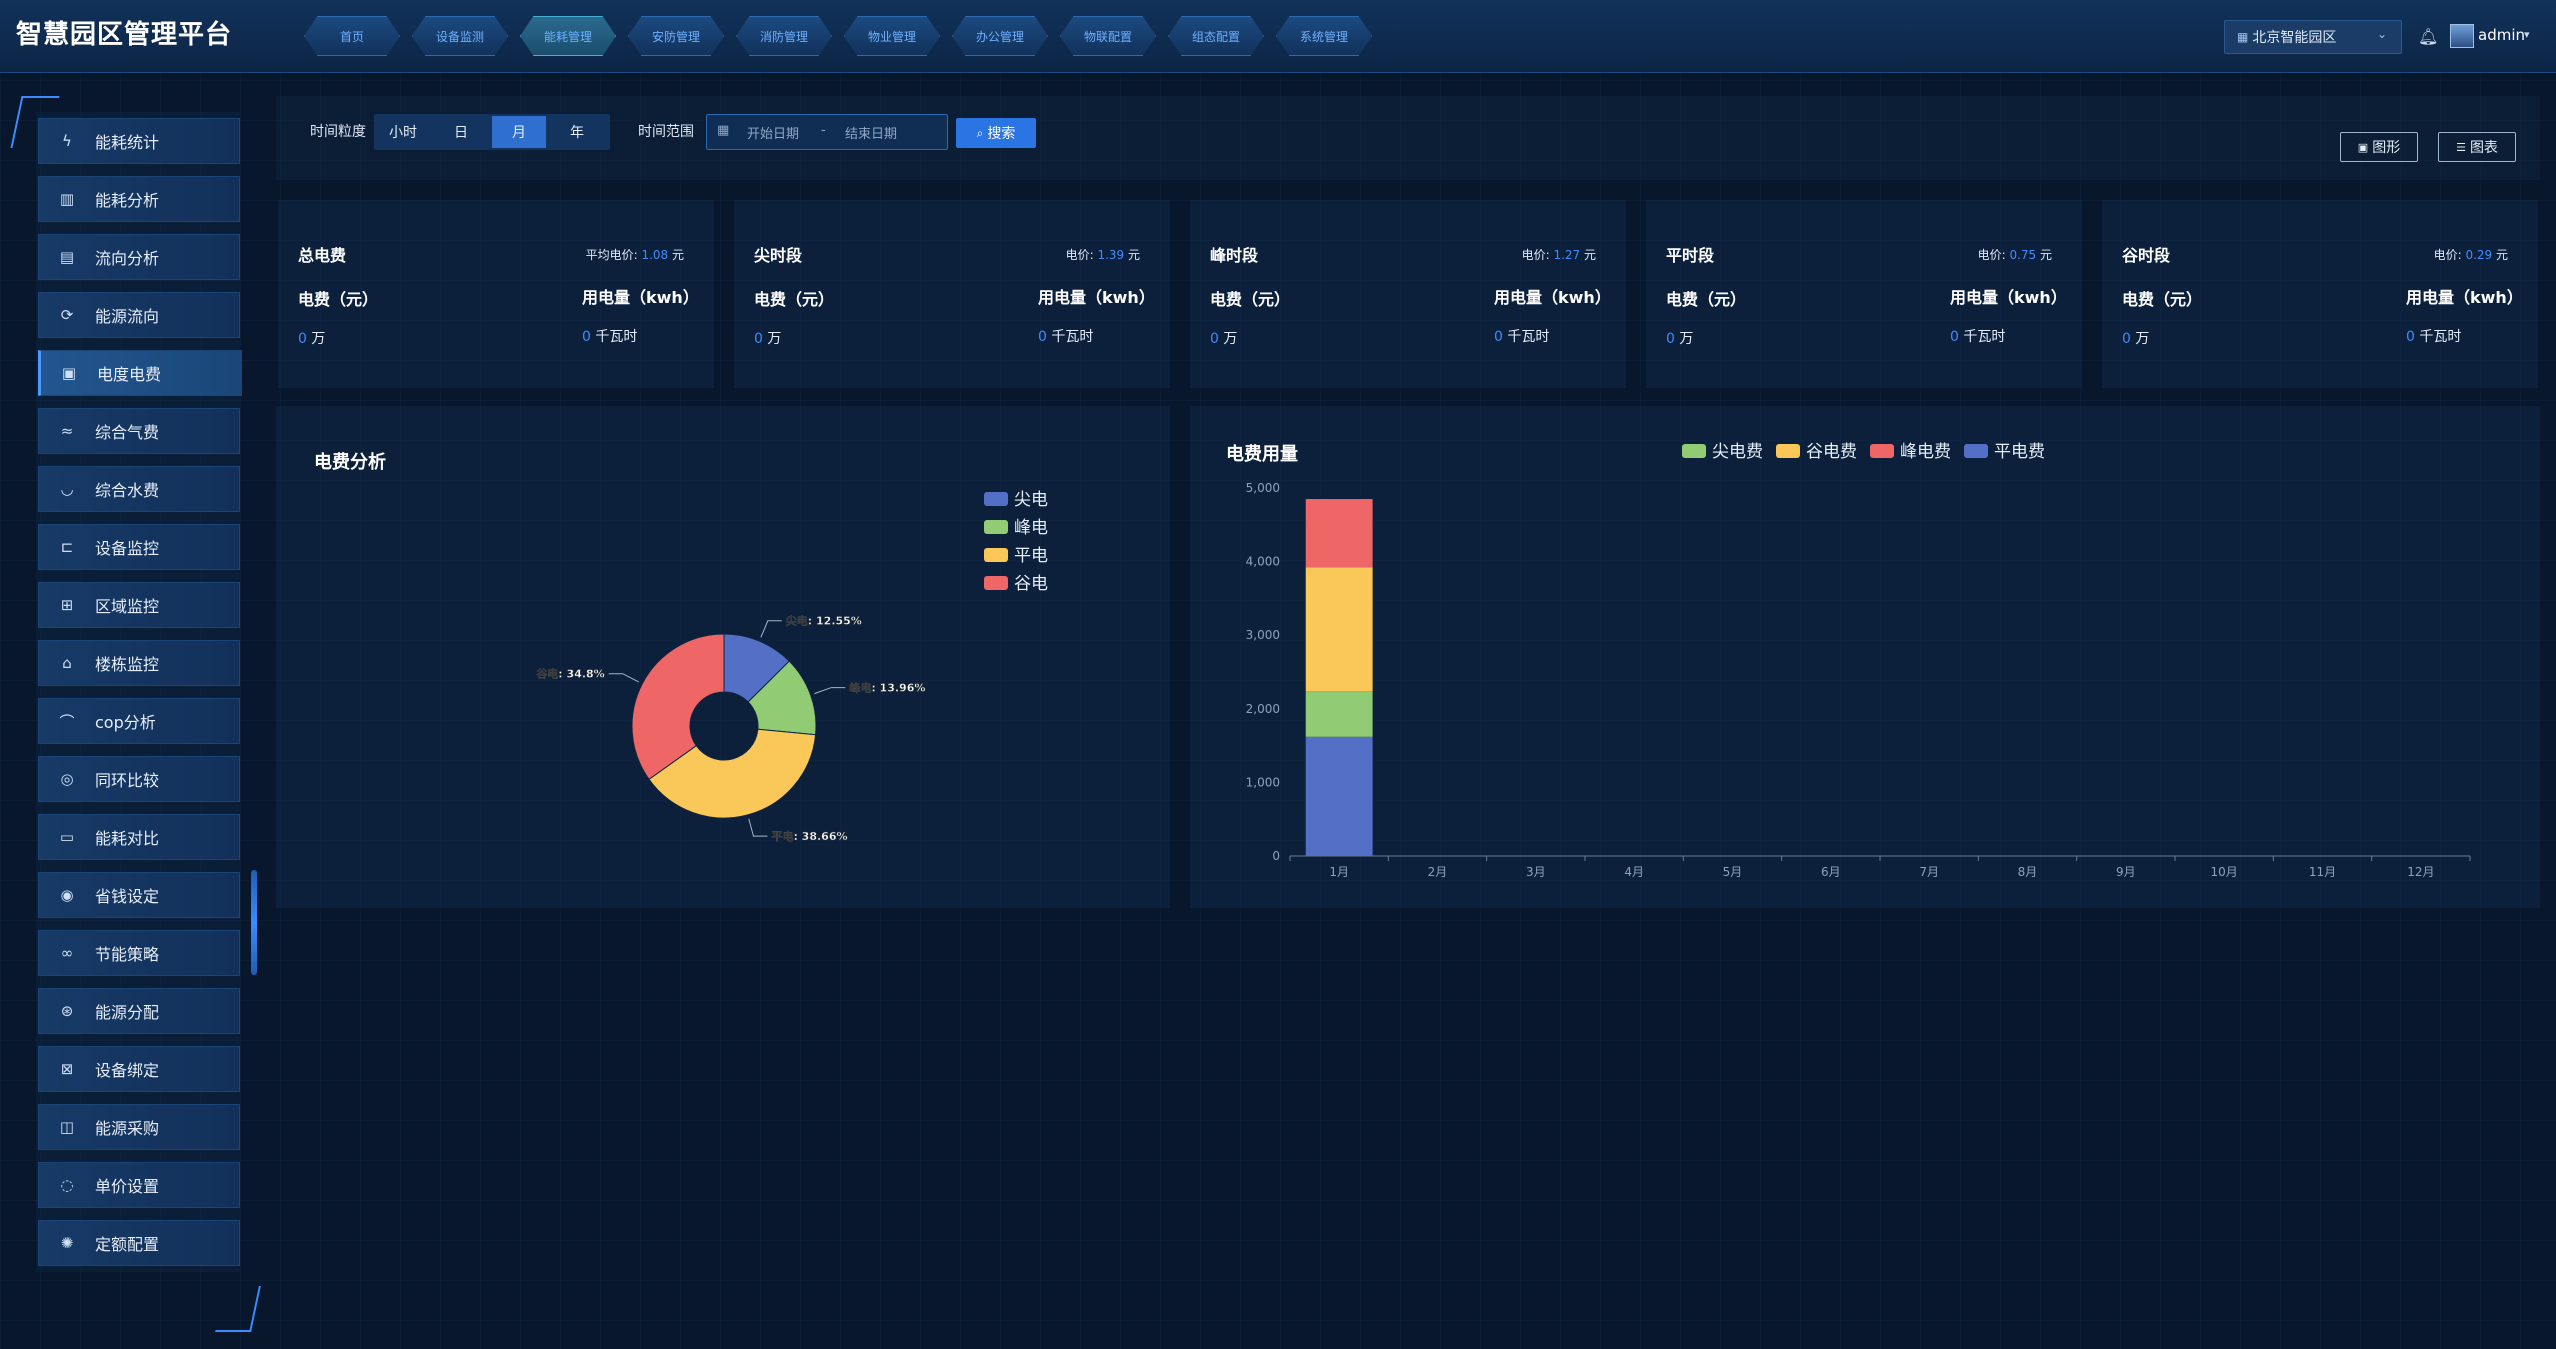 The height and width of the screenshot is (1349, 2556). What do you see at coordinates (1263, 709) in the screenshot?
I see `y-tick-label: 2,000` at bounding box center [1263, 709].